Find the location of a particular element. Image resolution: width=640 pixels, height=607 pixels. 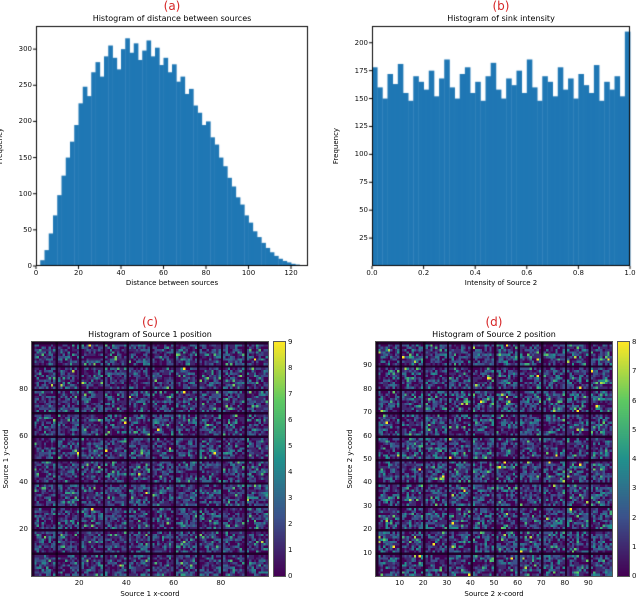

y-axis-label-a: Frequency is located at coordinates (2, 146).